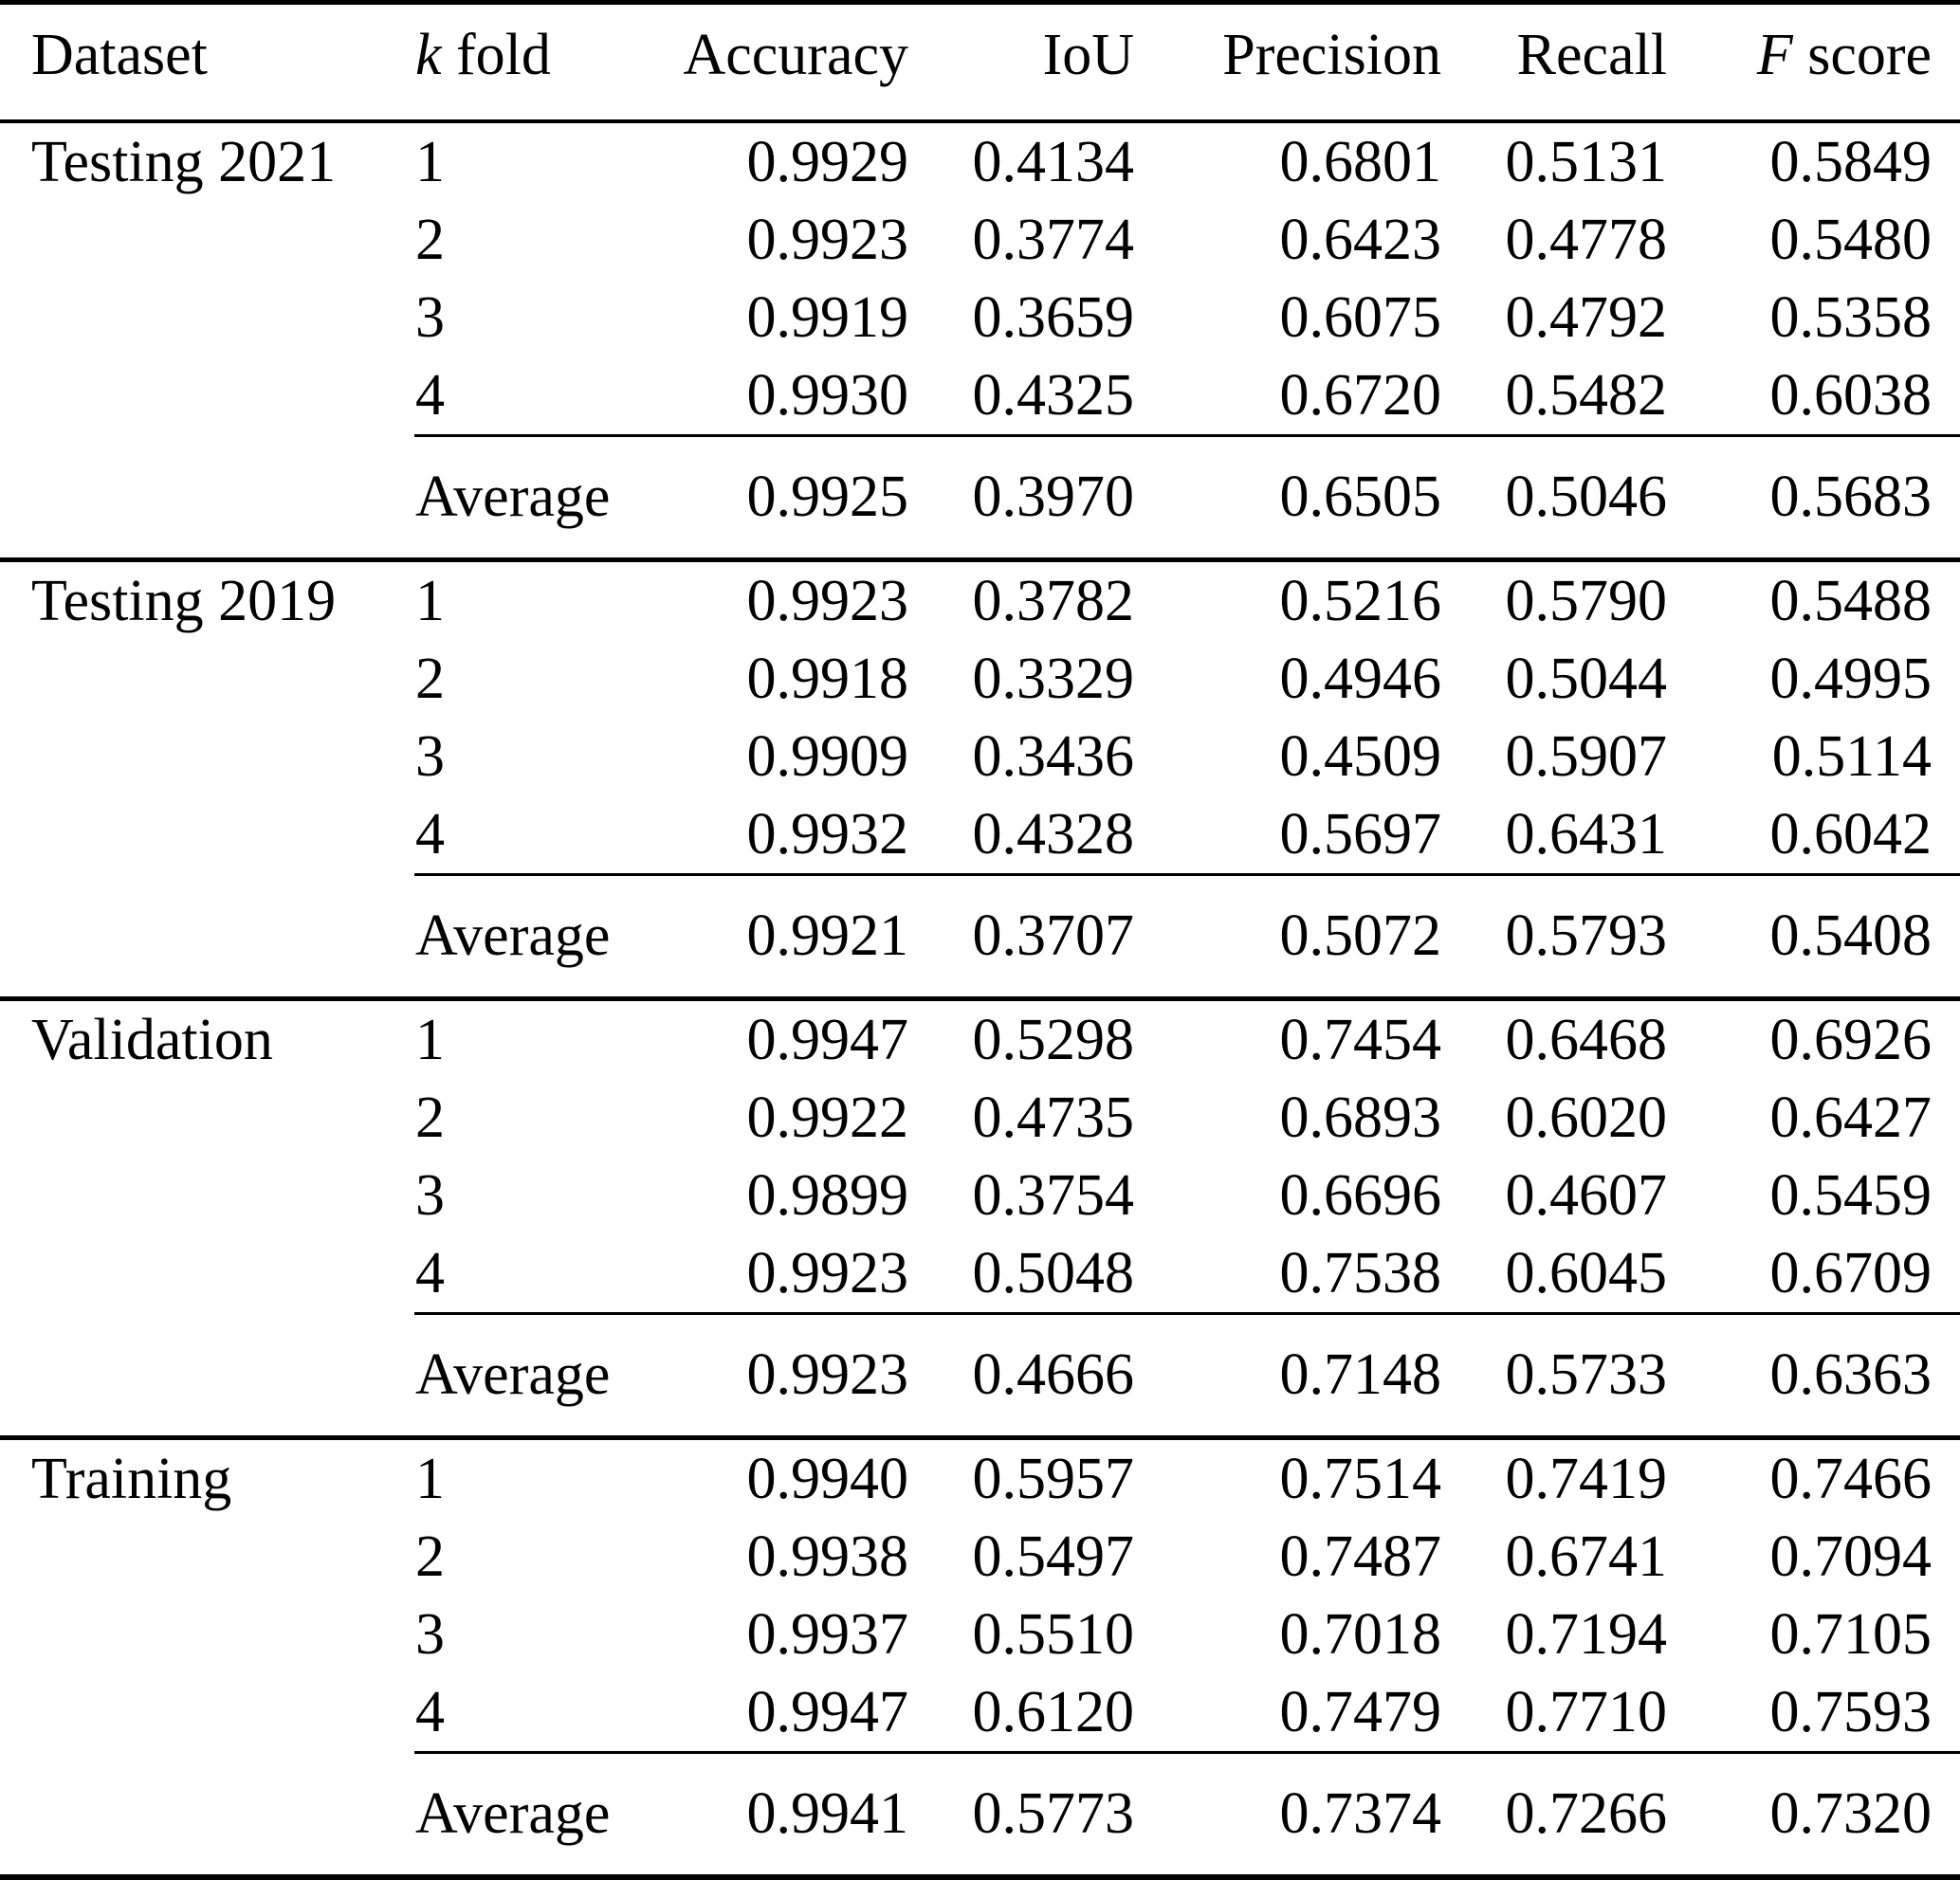 This screenshot has width=1960, height=1880. What do you see at coordinates (1555, 1038) in the screenshot?
I see `recall-cell: 0.6468` at bounding box center [1555, 1038].